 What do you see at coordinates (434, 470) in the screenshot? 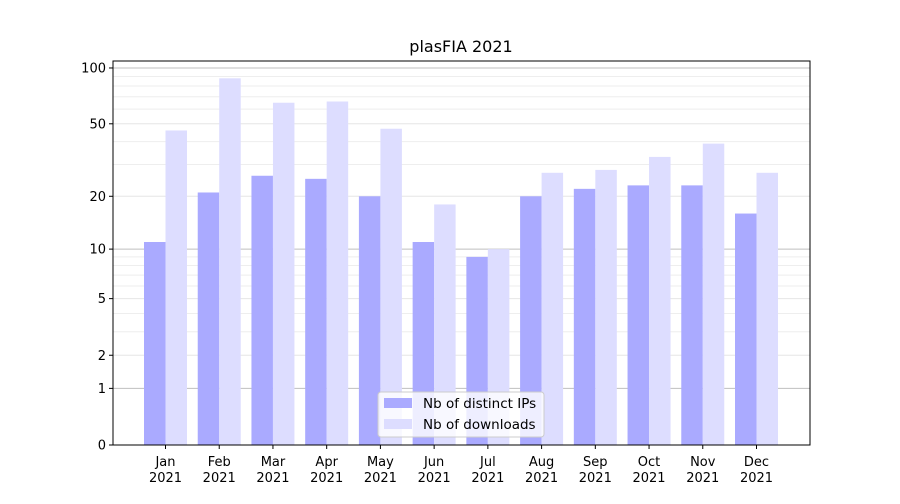
I see `x-tick-label: Jun 2021` at bounding box center [434, 470].